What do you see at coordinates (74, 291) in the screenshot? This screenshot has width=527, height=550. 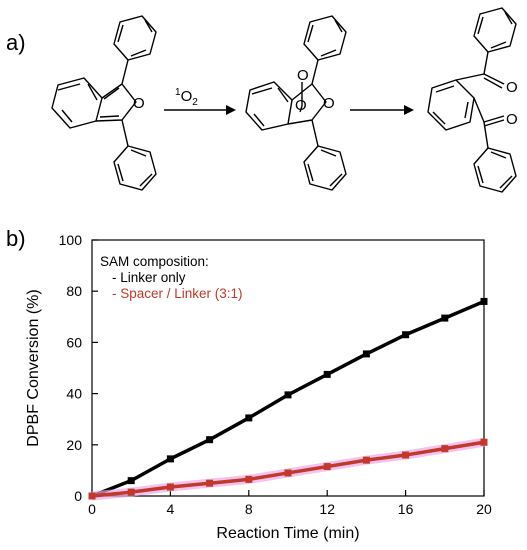 I see `y-tick-label: 80` at bounding box center [74, 291].